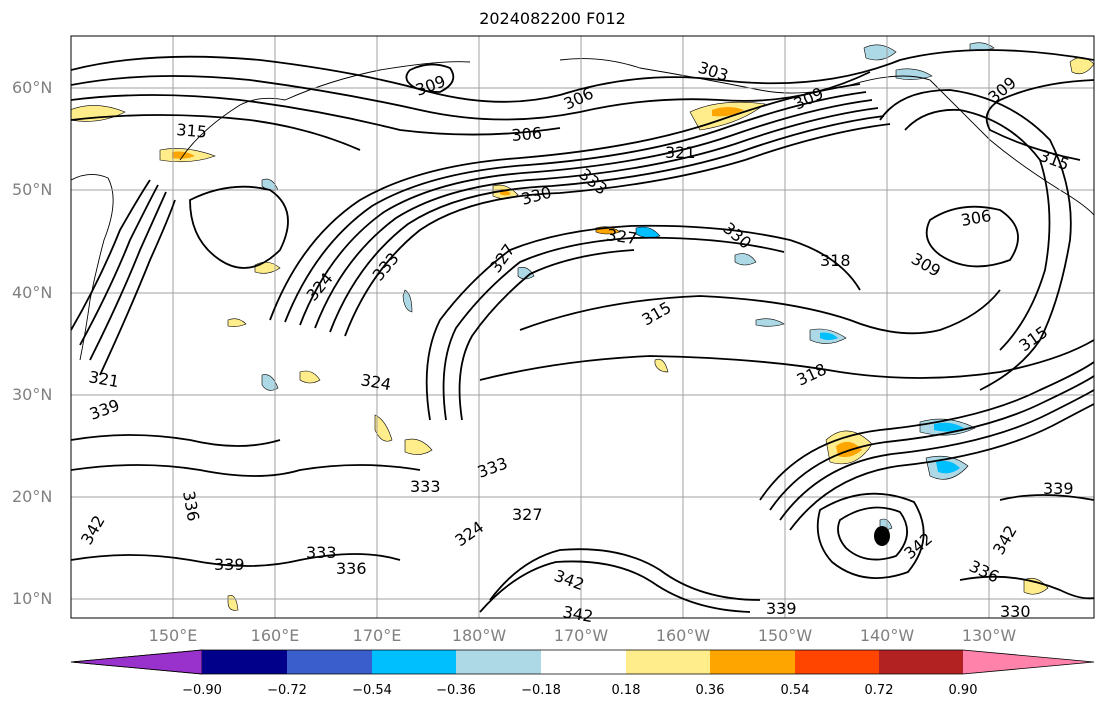 This screenshot has width=1105, height=712. Describe the element at coordinates (32, 189) in the screenshot. I see `lat-label: 50°N` at that location.